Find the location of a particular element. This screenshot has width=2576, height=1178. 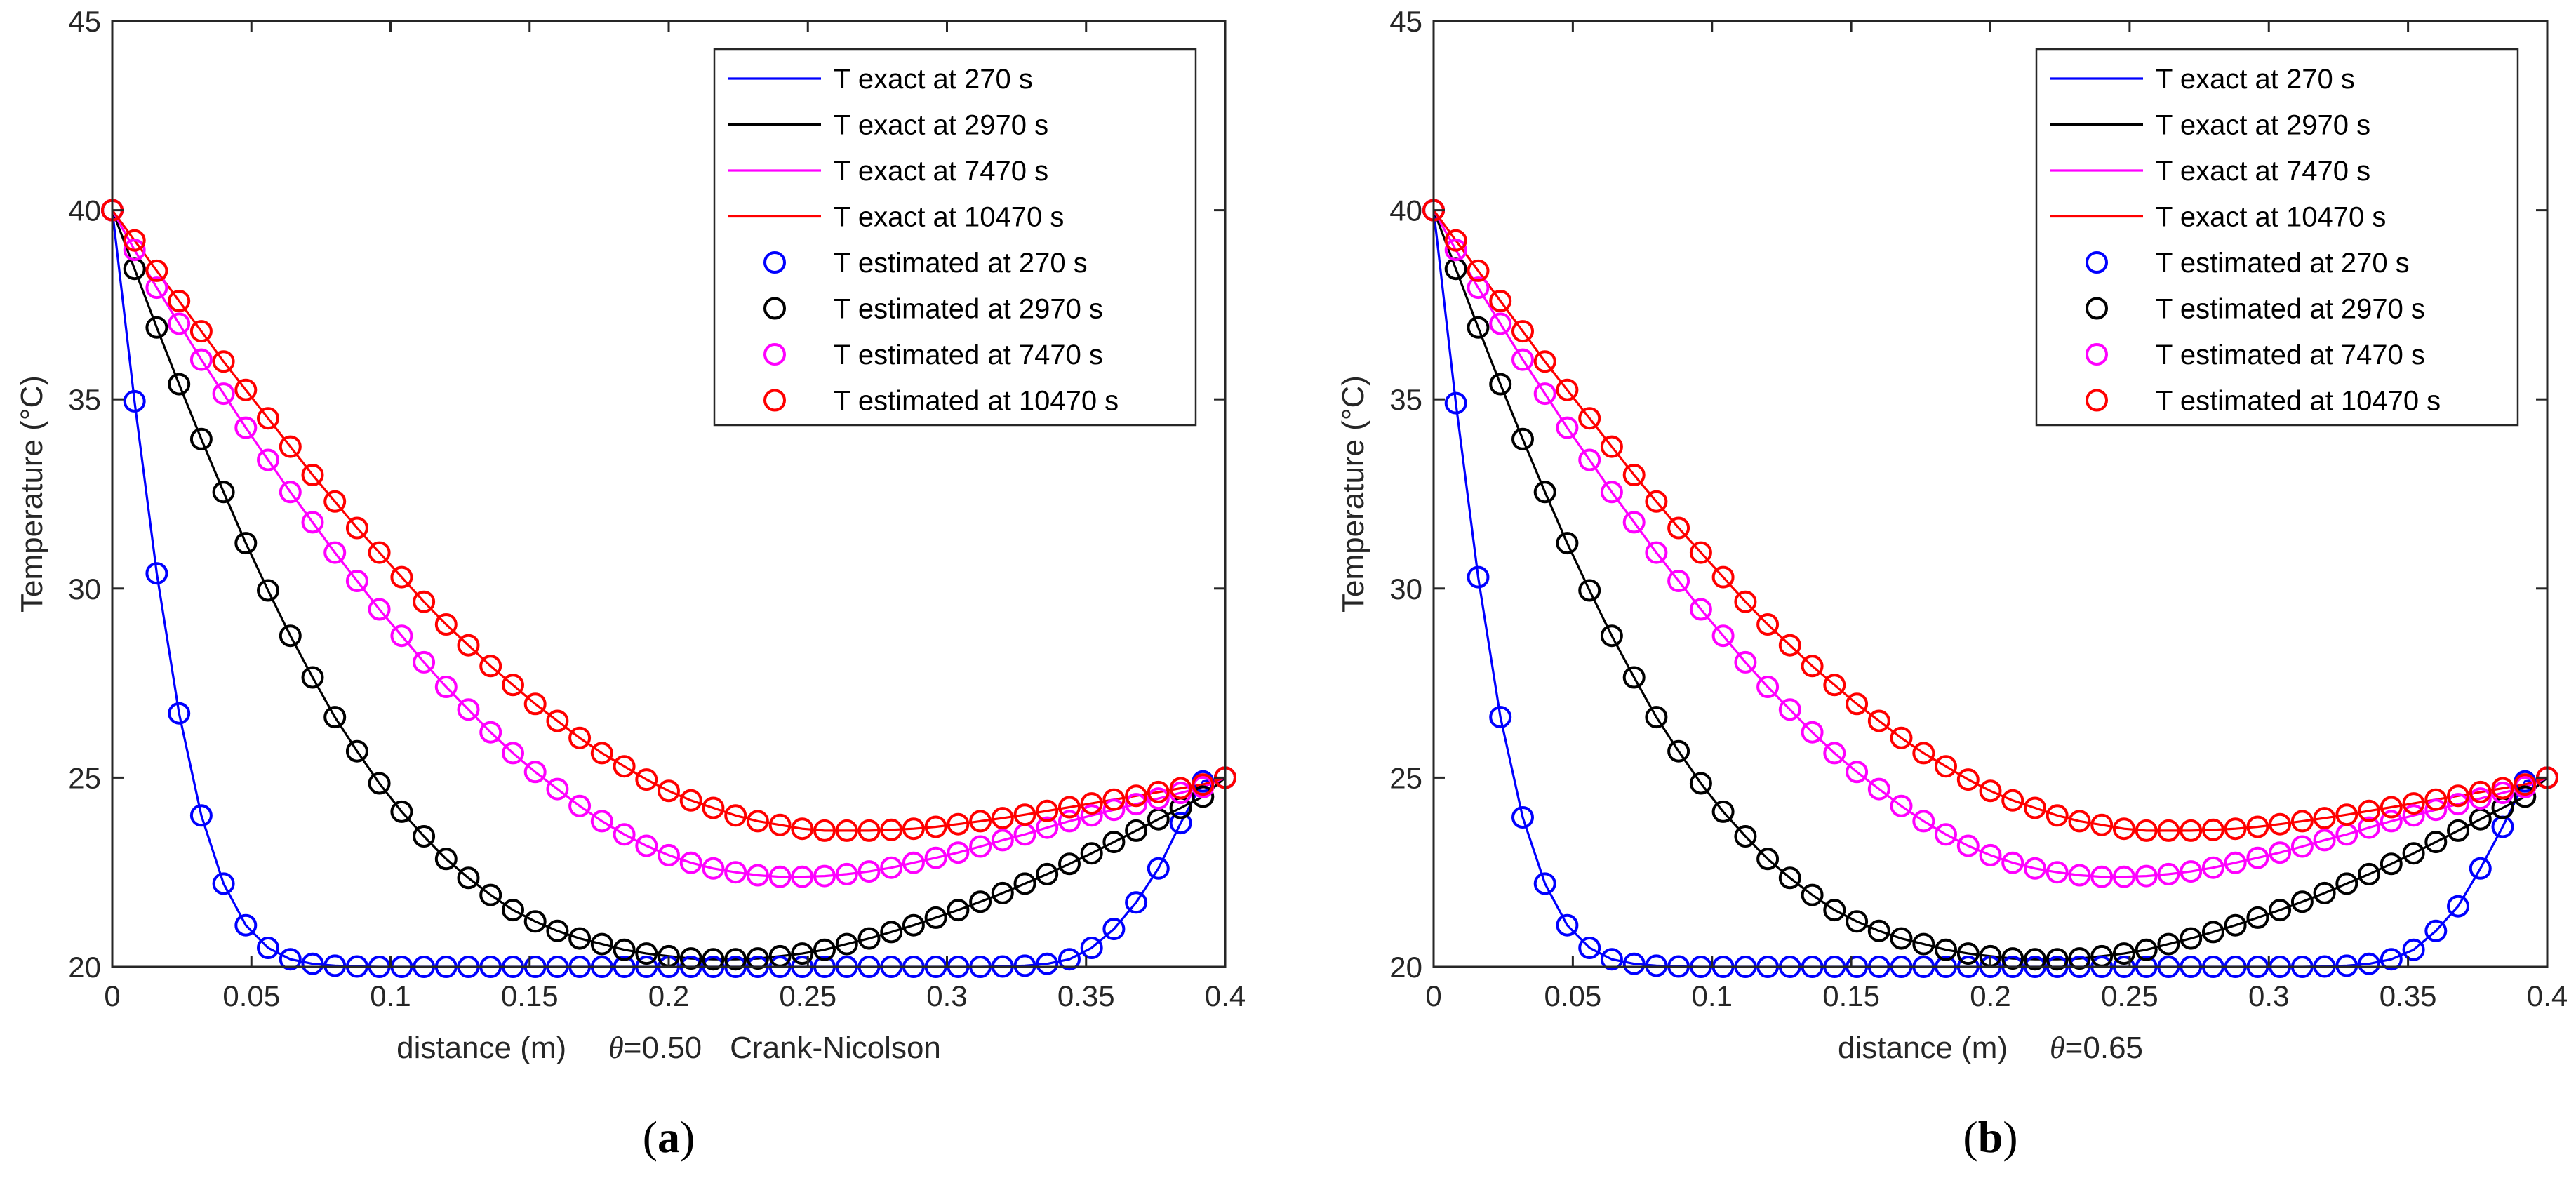

x-tick-label: 0.15 is located at coordinates (1851, 996).